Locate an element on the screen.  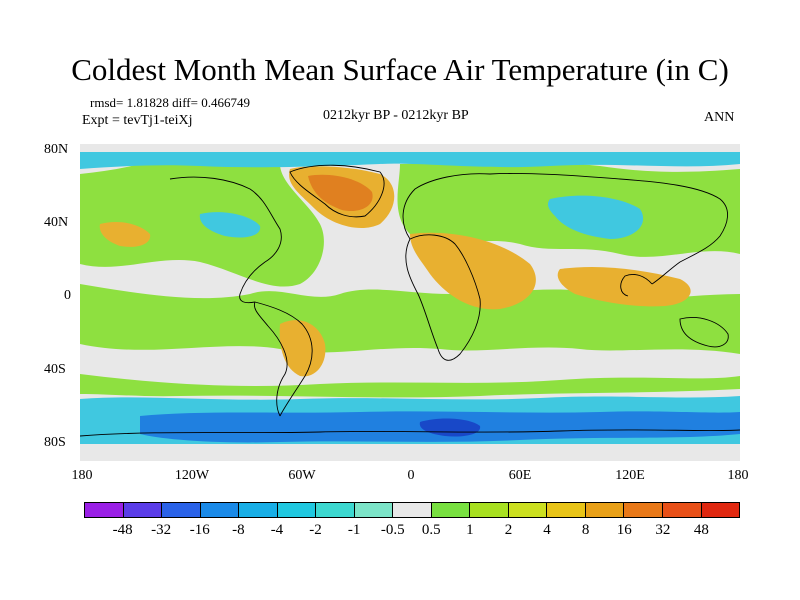
experiment-label: Expt = tevTj1-teiXj is located at coordinates (137, 120).